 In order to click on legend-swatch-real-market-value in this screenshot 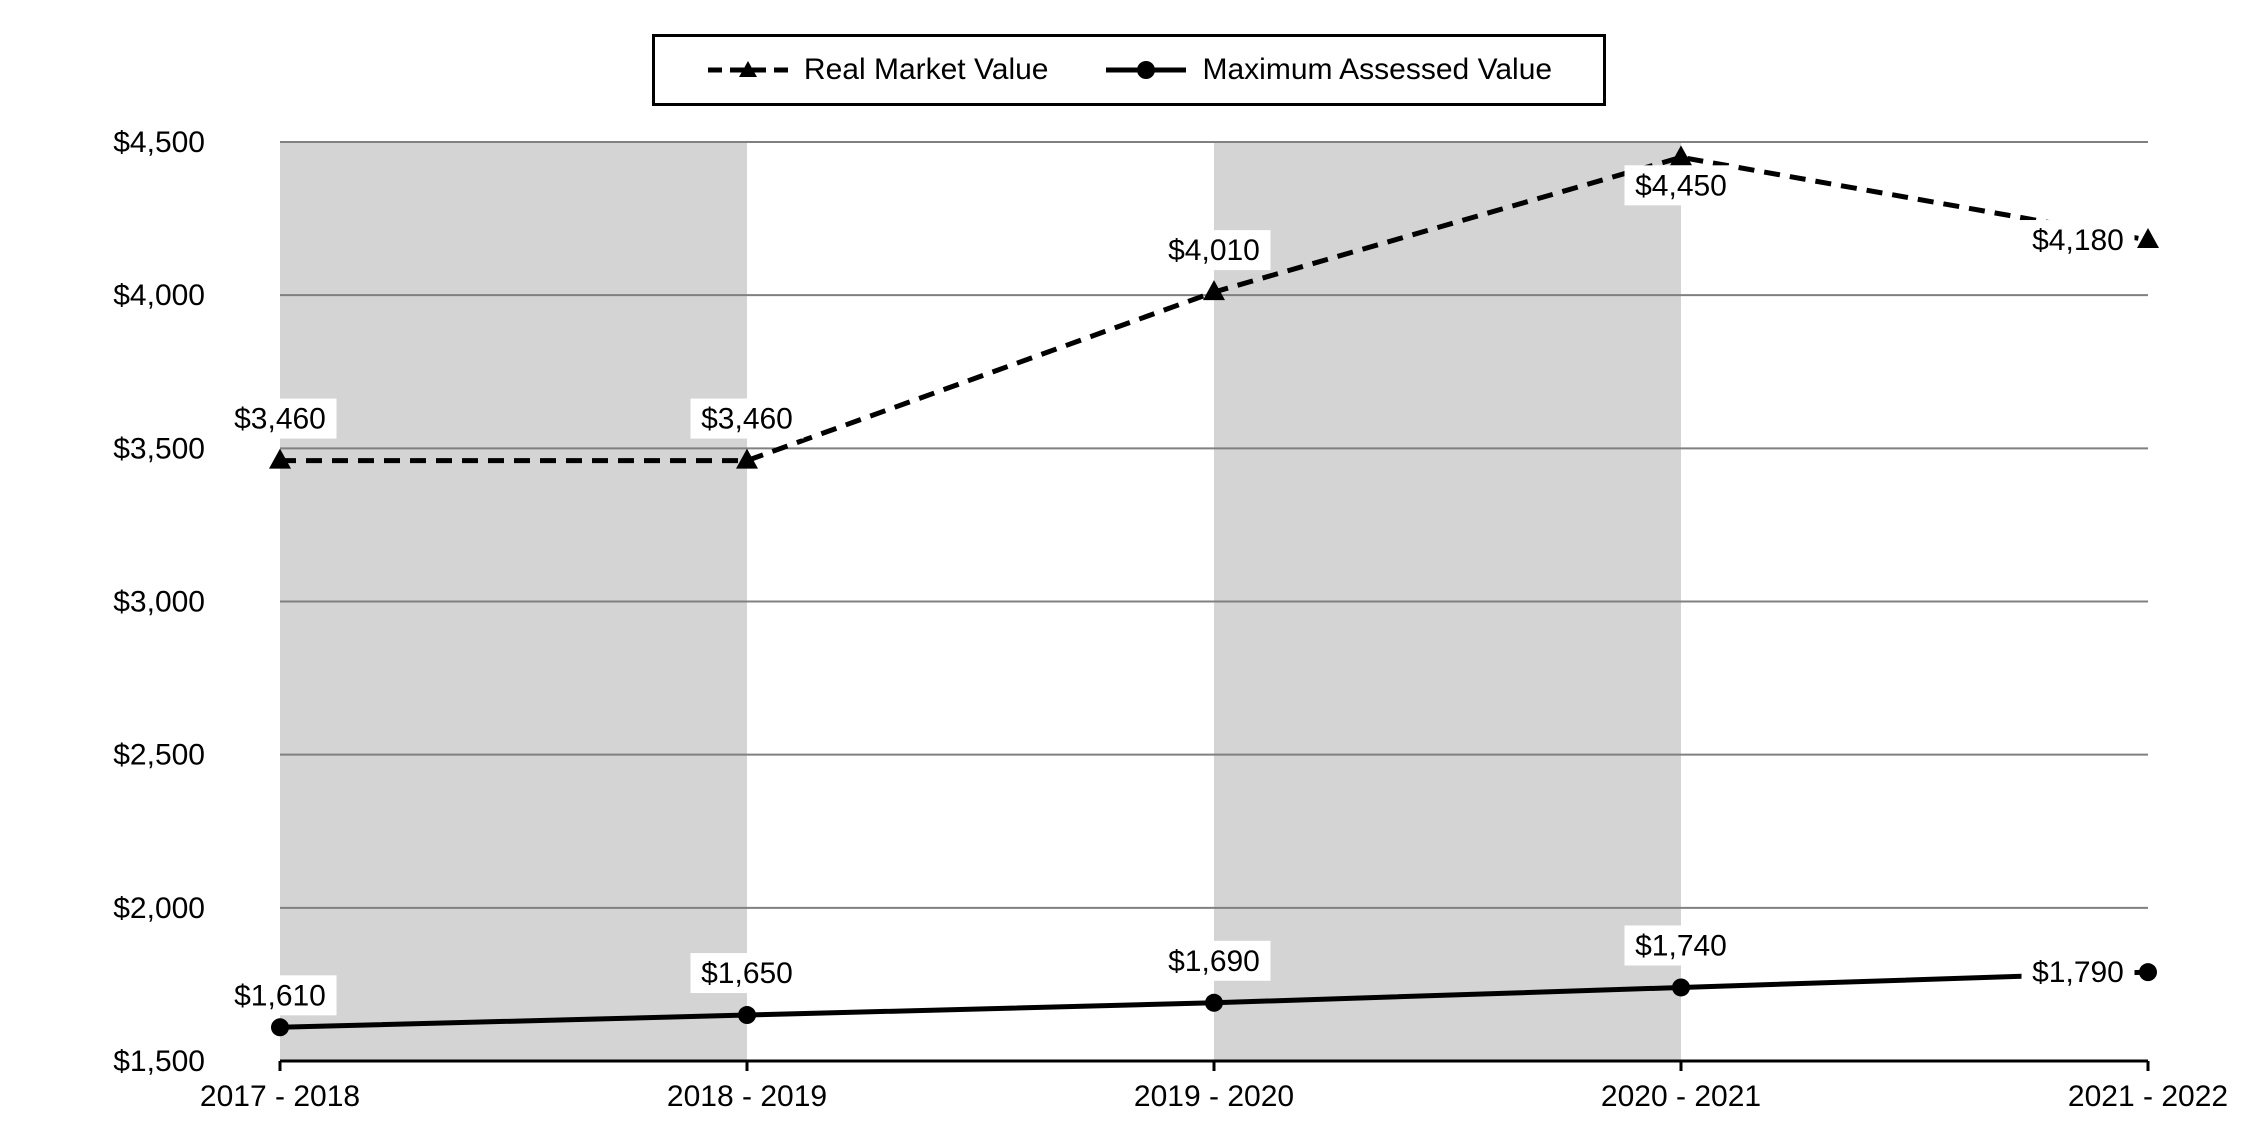, I will do `click(747, 69)`.